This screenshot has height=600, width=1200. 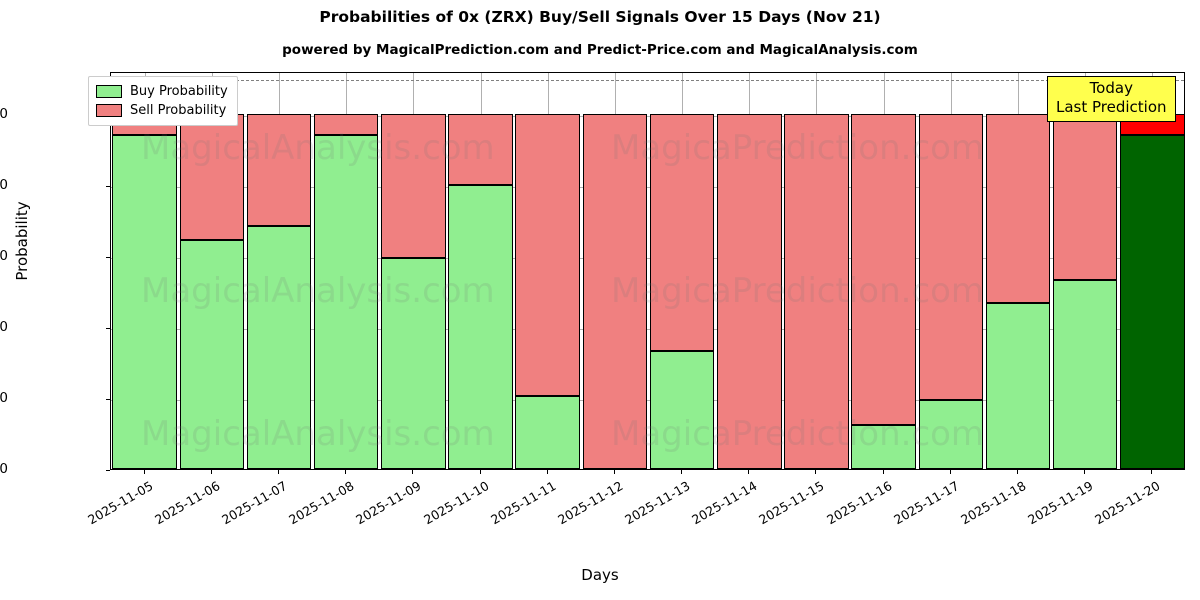 What do you see at coordinates (1111, 88) in the screenshot?
I see `today-annotation-line1: Today` at bounding box center [1111, 88].